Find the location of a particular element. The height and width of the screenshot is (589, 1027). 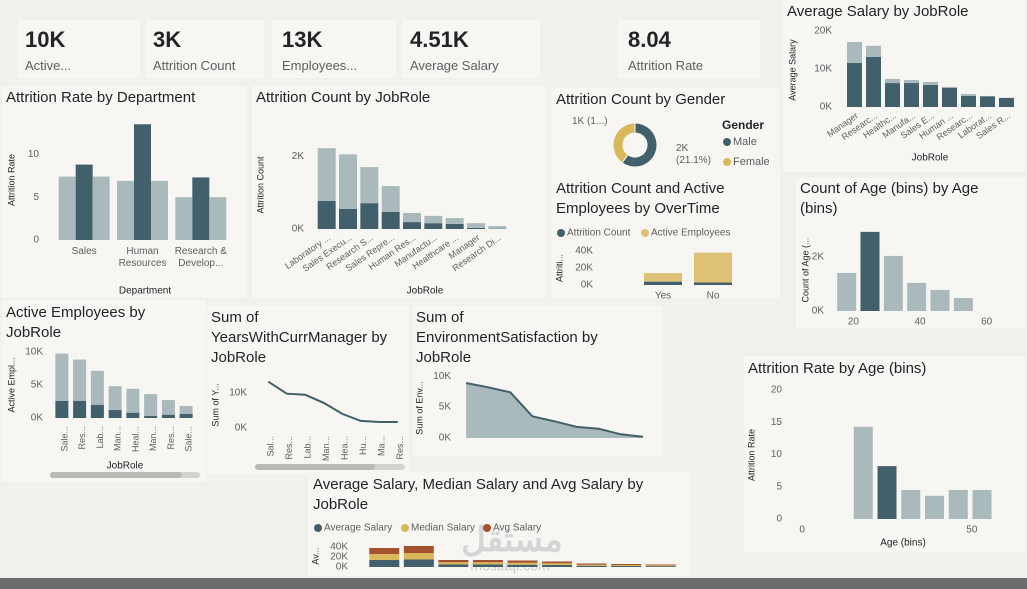

kpi-value: 8.04 is located at coordinates (649, 39).